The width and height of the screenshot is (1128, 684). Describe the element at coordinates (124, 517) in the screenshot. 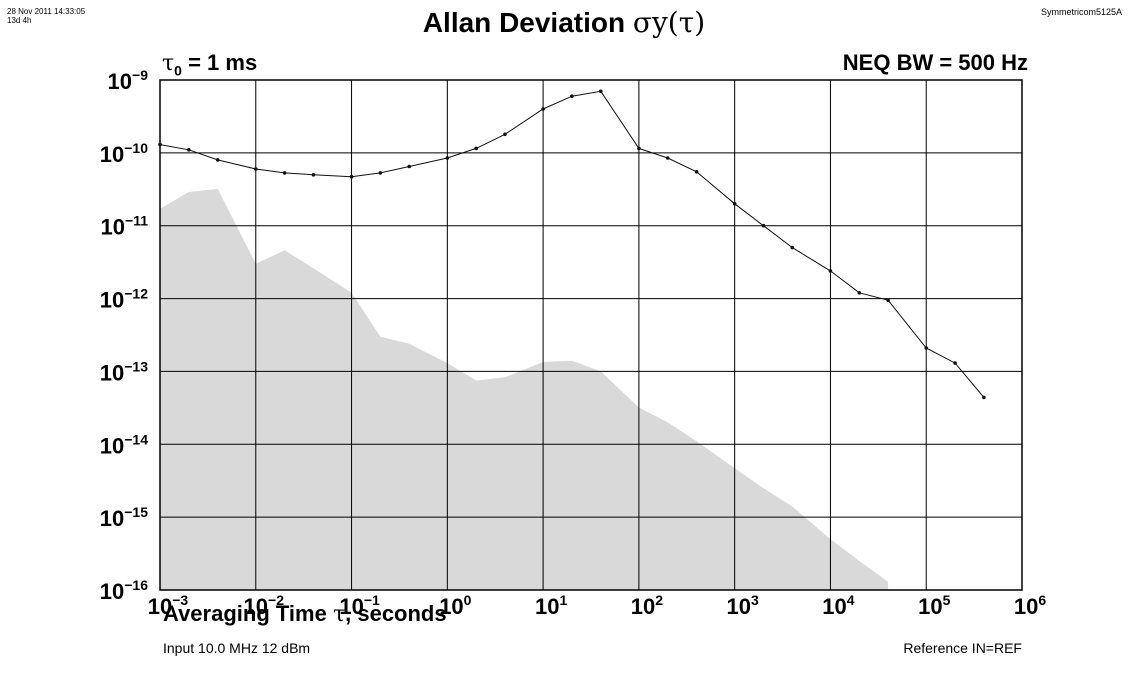

I see `y-tick-label: 10−15` at that location.